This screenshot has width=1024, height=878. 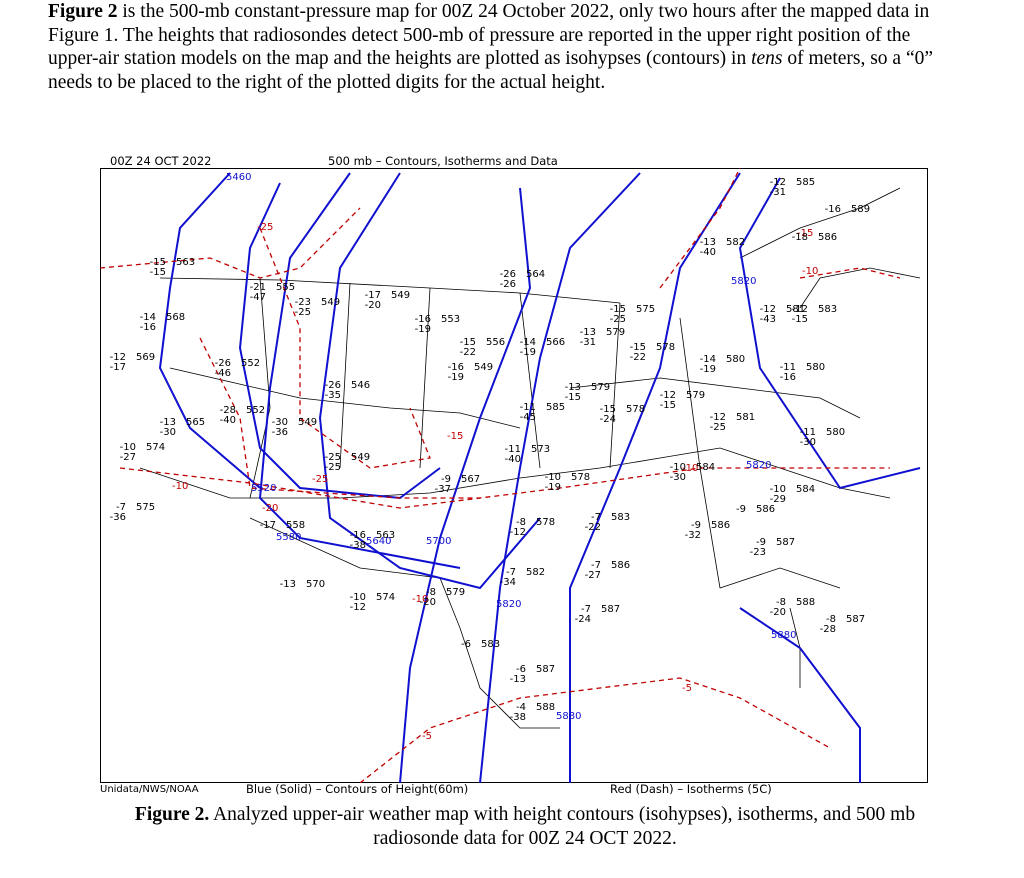 What do you see at coordinates (360, 385) in the screenshot?
I see `station-height: 546` at bounding box center [360, 385].